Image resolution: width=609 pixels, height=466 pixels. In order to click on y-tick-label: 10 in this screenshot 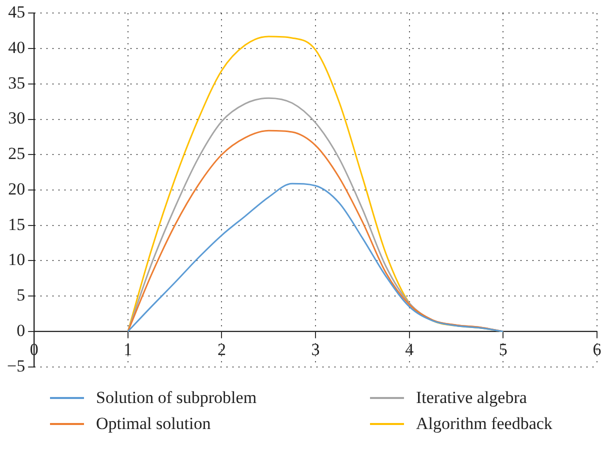, I will do `click(17, 260)`.